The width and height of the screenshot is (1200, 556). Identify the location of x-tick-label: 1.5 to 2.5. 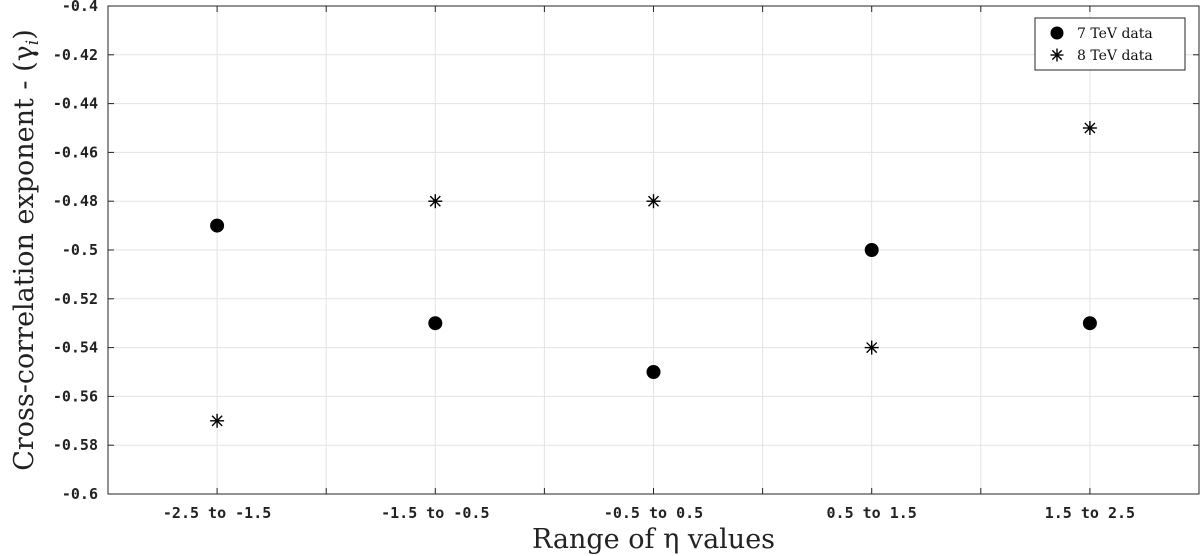
(1090, 513).